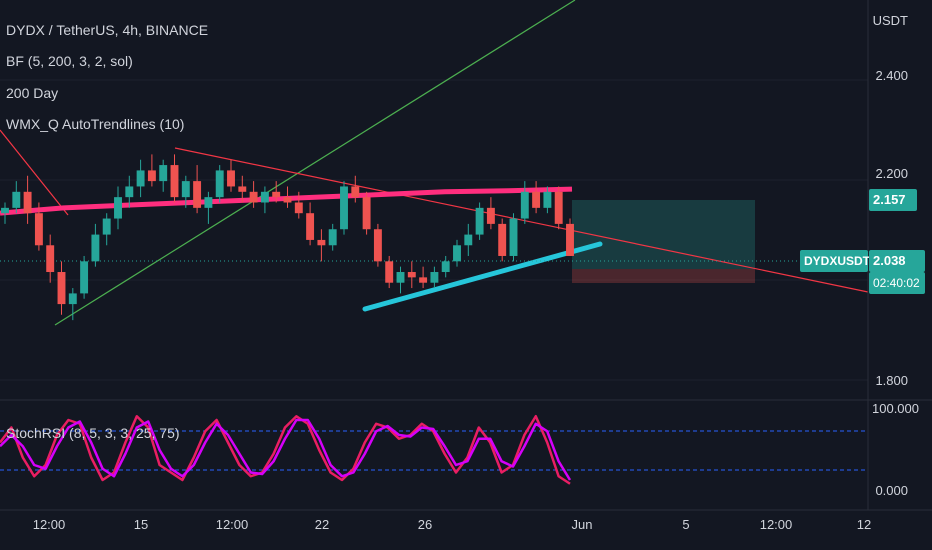  I want to click on stoch-d-line, so click(286, 449).